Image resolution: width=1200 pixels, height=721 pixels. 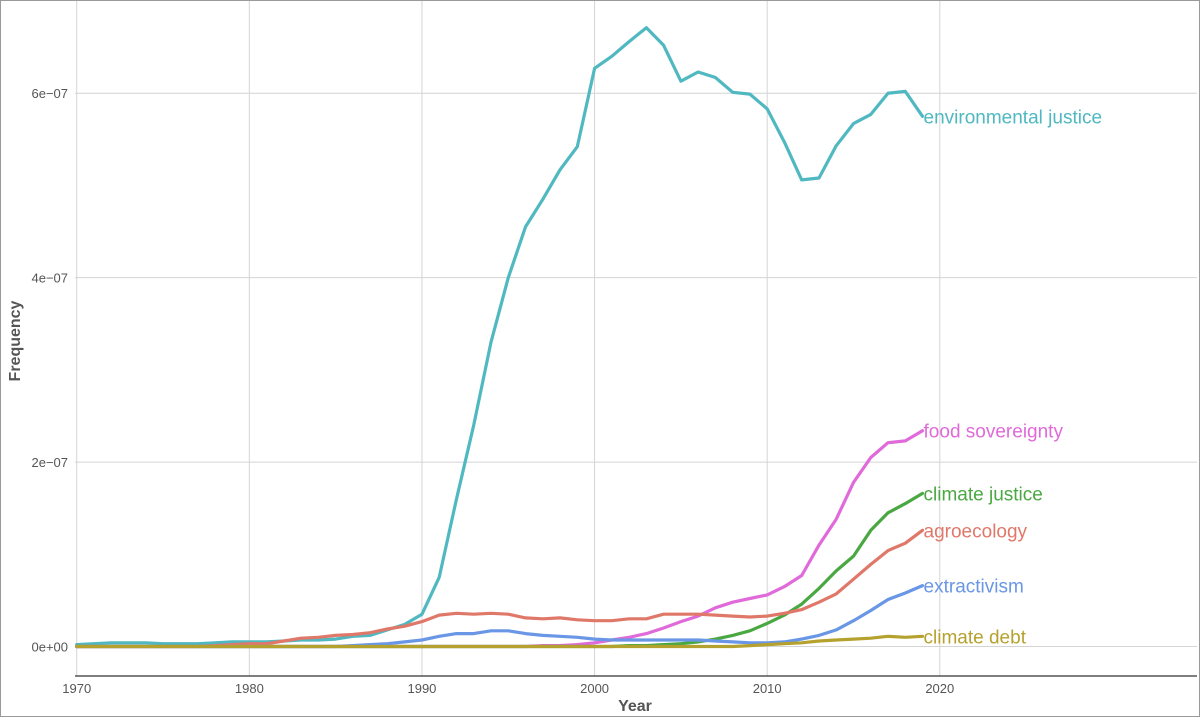 What do you see at coordinates (767, 688) in the screenshot?
I see `x-tick-label: 2010` at bounding box center [767, 688].